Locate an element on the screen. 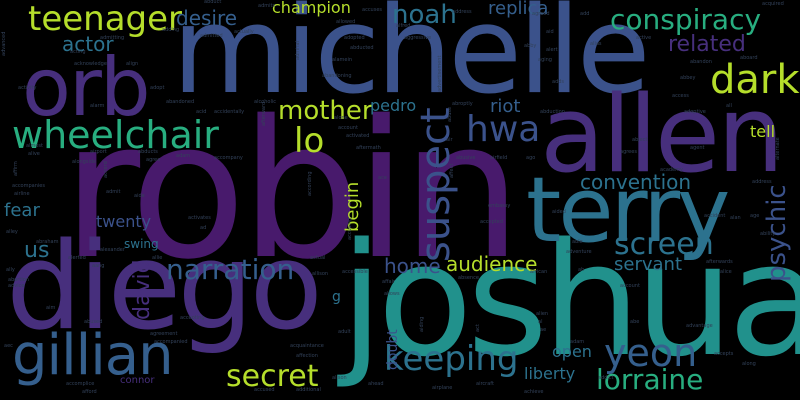 Image resolution: width=800 pixels, height=400 pixels. word-agreed: agreed is located at coordinates (541, 14).